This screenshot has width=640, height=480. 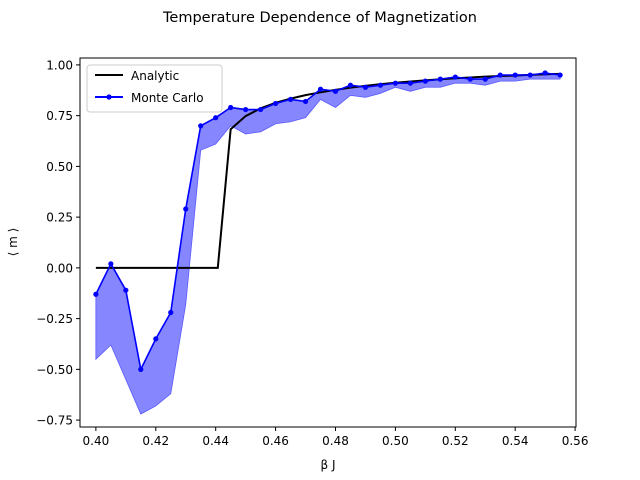 I want to click on y-axis-label: ⟨ m ⟩, so click(x=13, y=242).